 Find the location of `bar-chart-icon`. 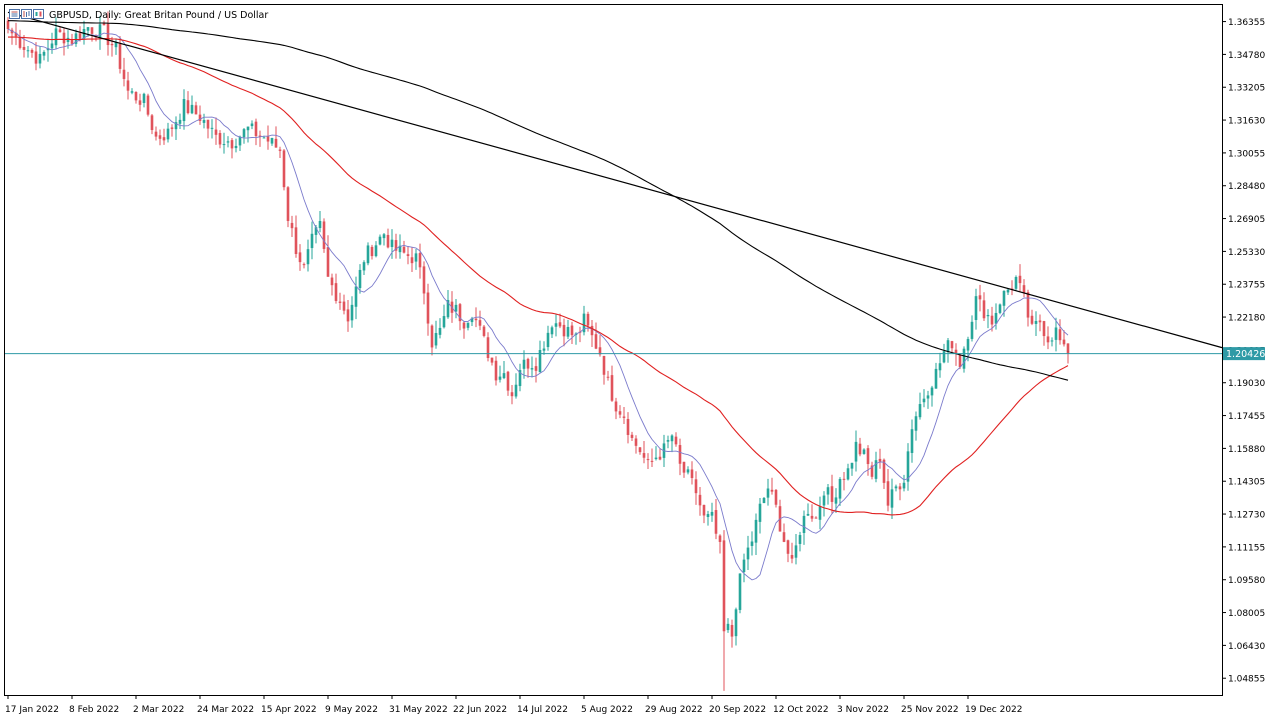

bar-chart-icon is located at coordinates (26, 14).